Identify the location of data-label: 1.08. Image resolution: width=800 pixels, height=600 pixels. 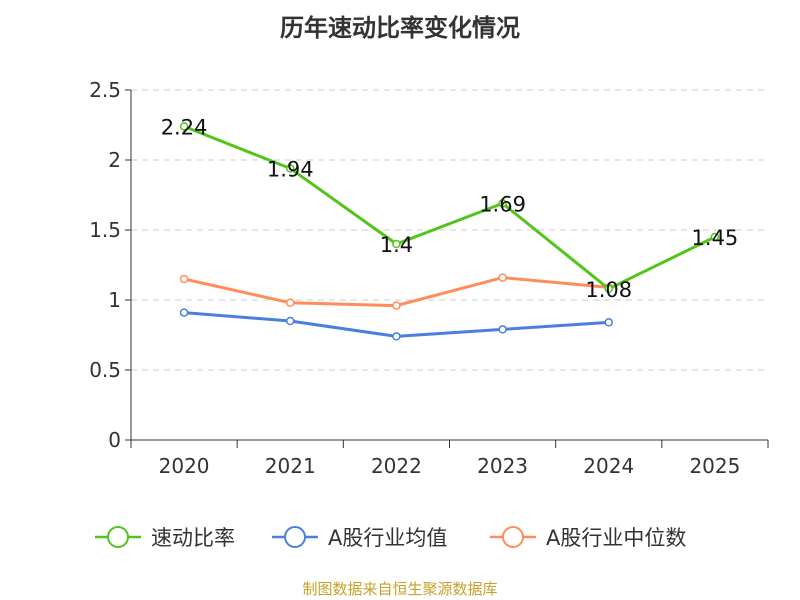
(608, 290).